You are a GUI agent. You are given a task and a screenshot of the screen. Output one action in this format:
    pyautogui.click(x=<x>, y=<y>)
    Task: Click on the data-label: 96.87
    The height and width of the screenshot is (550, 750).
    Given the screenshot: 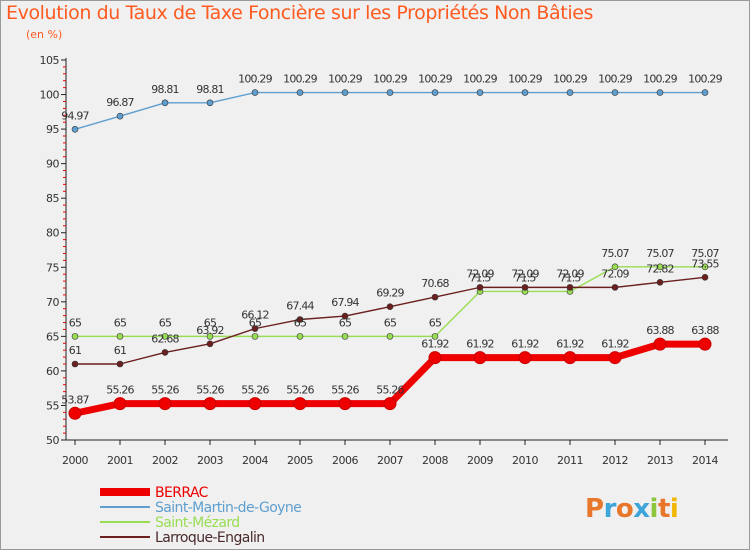 What is the action you would take?
    pyautogui.click(x=120, y=102)
    